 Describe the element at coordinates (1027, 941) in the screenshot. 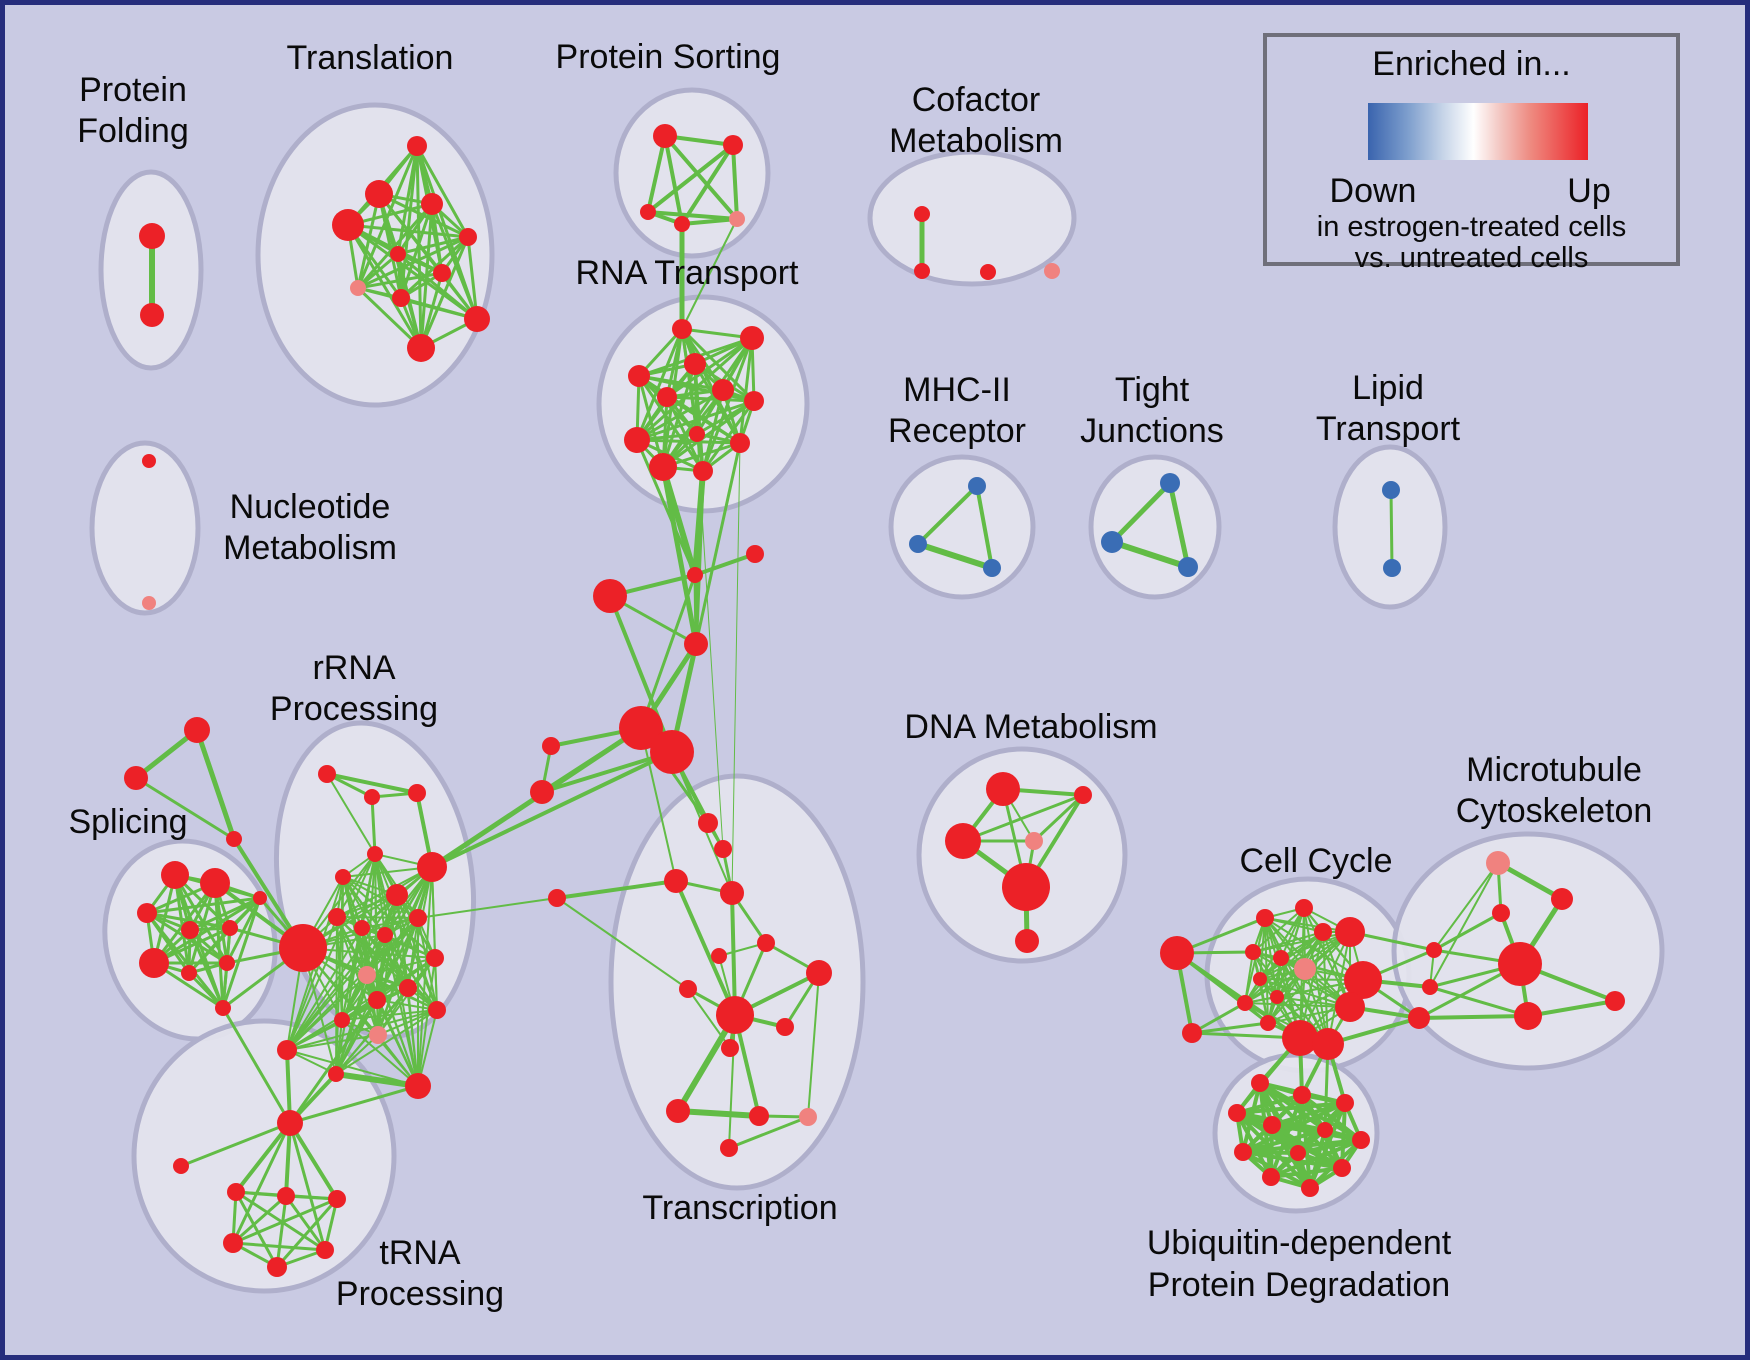

I see `gene-set-node-dm6` at that location.